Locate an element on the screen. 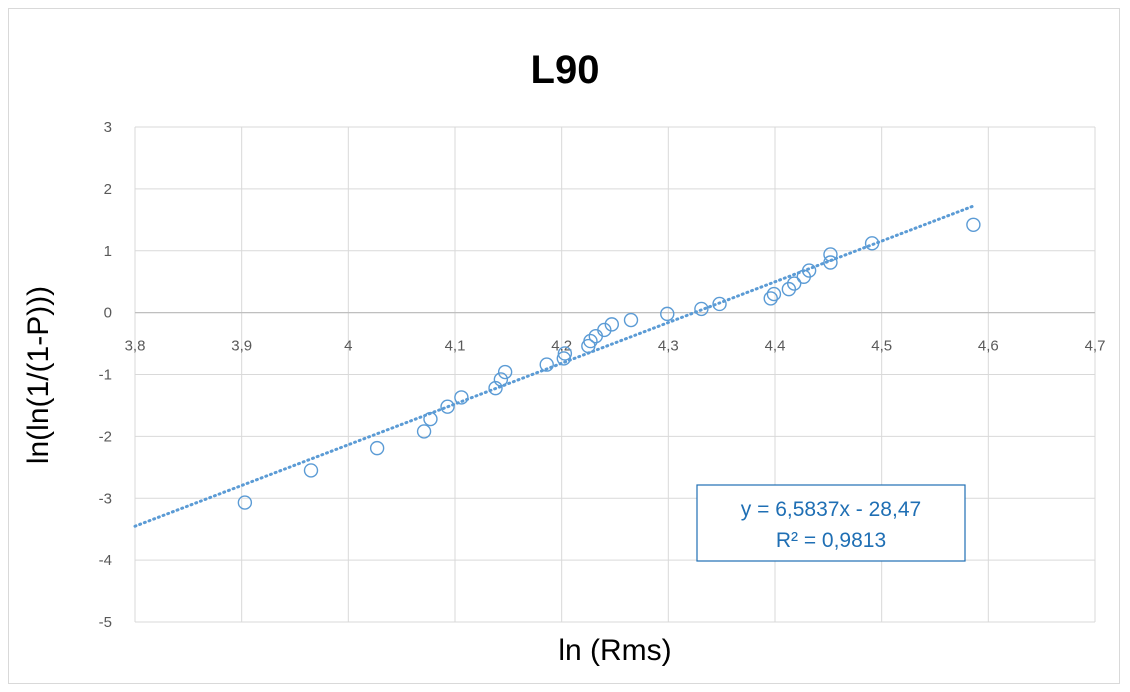 The height and width of the screenshot is (692, 1130). y-tick-label: -5 is located at coordinates (105, 622).